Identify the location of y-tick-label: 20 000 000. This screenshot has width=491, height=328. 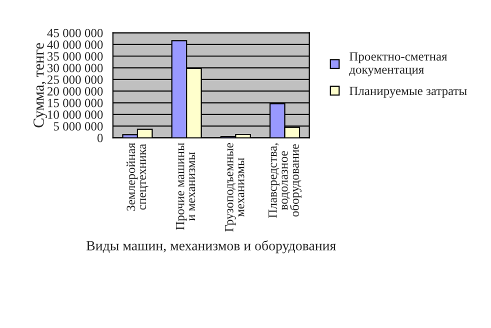
(75, 91).